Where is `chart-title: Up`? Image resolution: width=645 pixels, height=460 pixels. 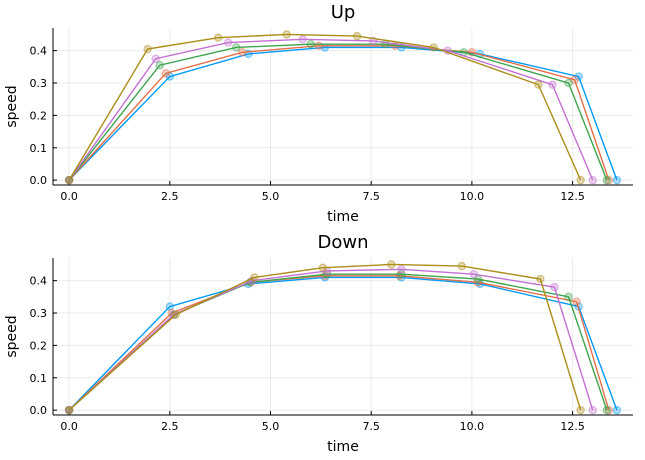
chart-title: Up is located at coordinates (343, 12).